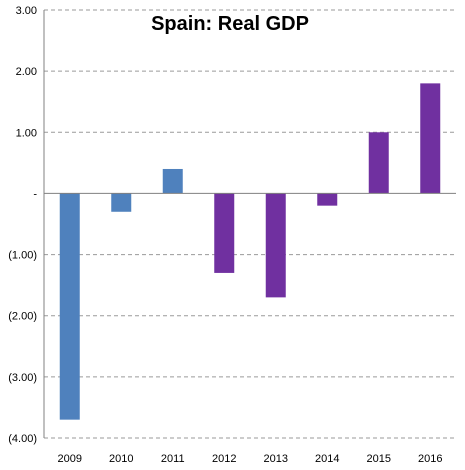 Image resolution: width=465 pixels, height=470 pixels. What do you see at coordinates (35, 194) in the screenshot?
I see `y-tick-label: -` at bounding box center [35, 194].